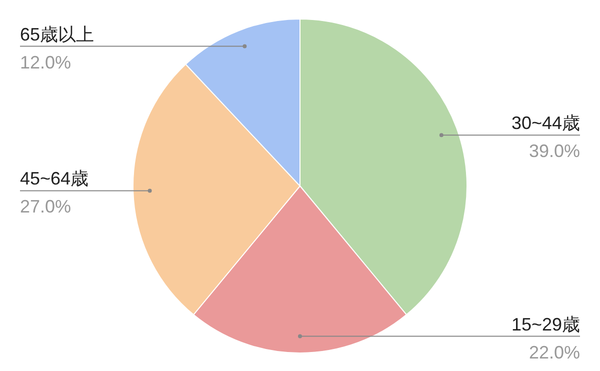 This screenshot has height=371, width=600. What do you see at coordinates (46, 62) in the screenshot?
I see `data-label: 12.0%` at bounding box center [46, 62].